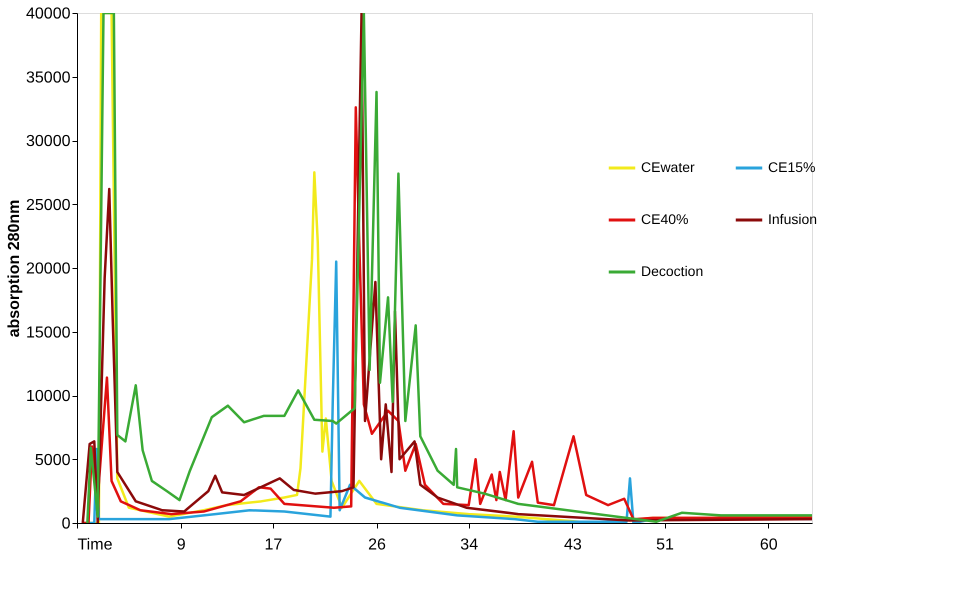 This screenshot has width=957, height=591. What do you see at coordinates (665, 545) in the screenshot?
I see `x-tick-label: 51` at bounding box center [665, 545].